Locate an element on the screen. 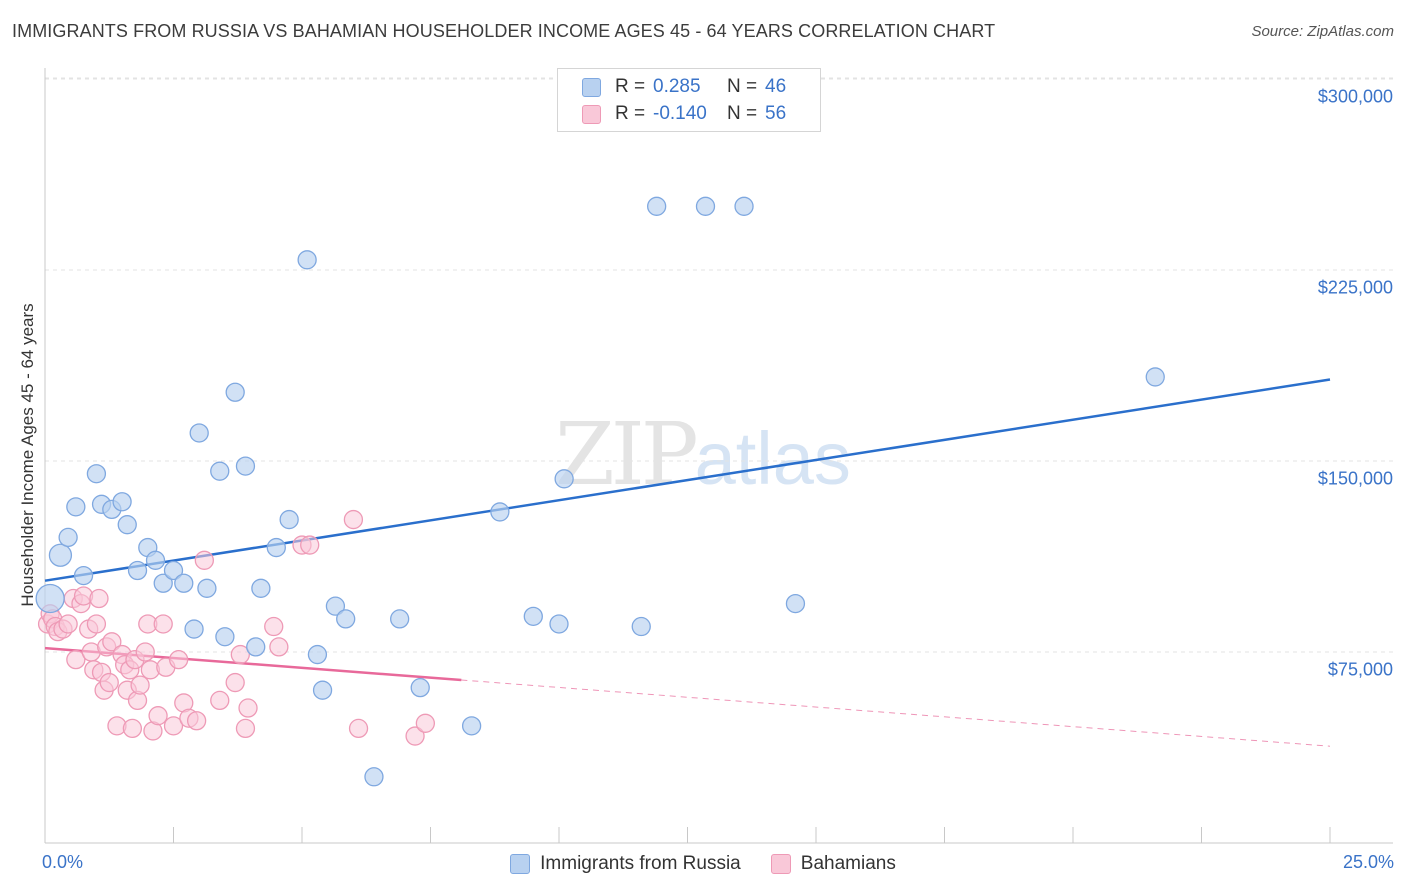 The width and height of the screenshot is (1406, 892). y-axis-label: Householder Income Ages 45 - 64 years is located at coordinates (27, 455).